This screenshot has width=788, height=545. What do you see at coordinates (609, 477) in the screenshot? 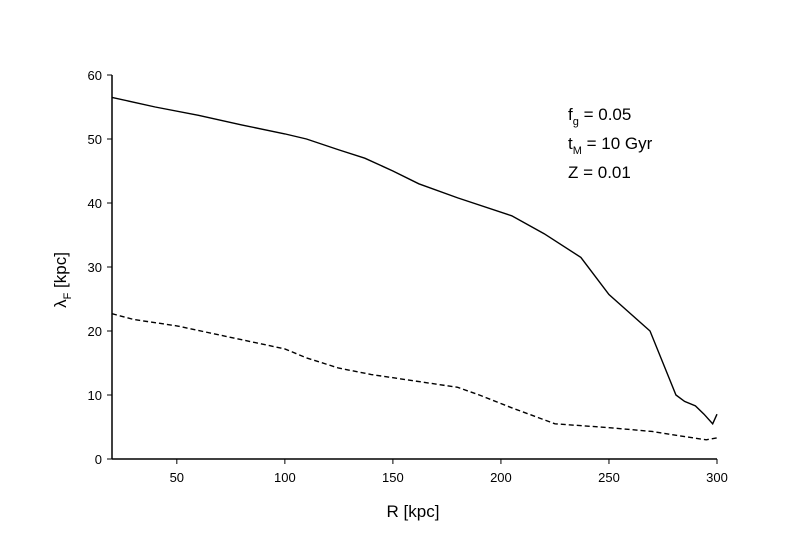
I see `x-tick-label: 250` at bounding box center [609, 477].